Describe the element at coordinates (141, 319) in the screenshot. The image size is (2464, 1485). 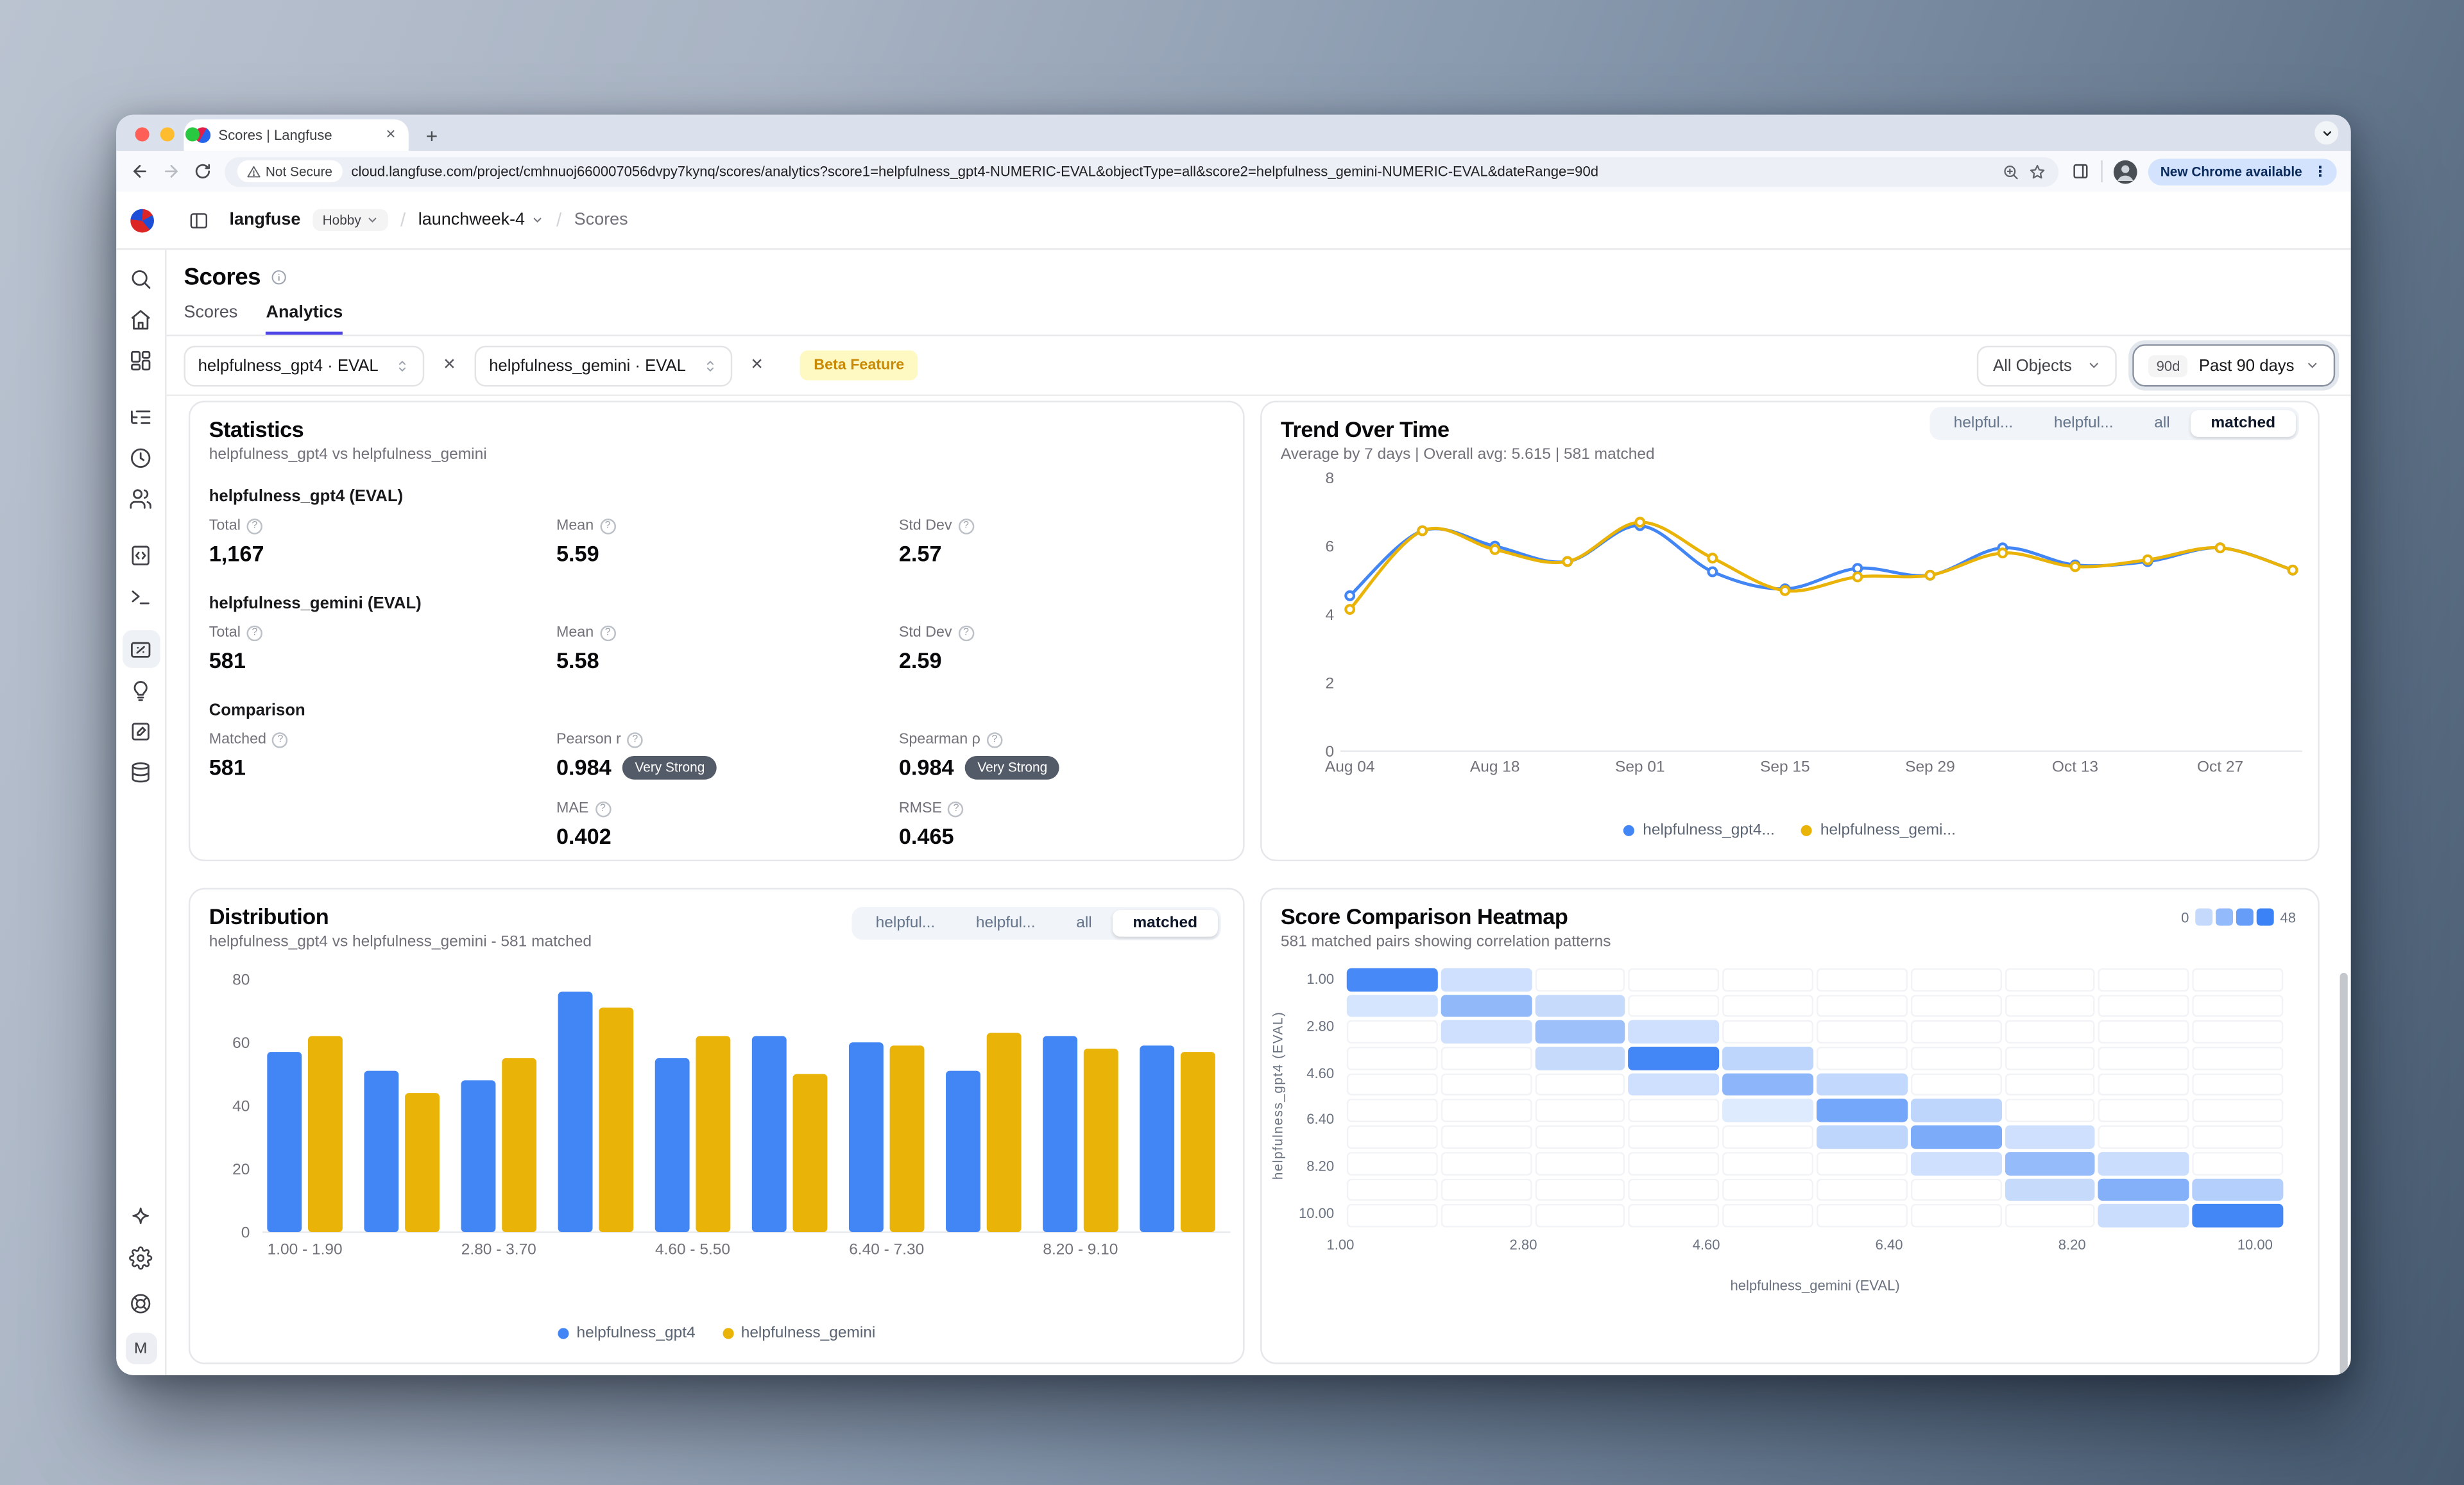
I see `home-icon` at that location.